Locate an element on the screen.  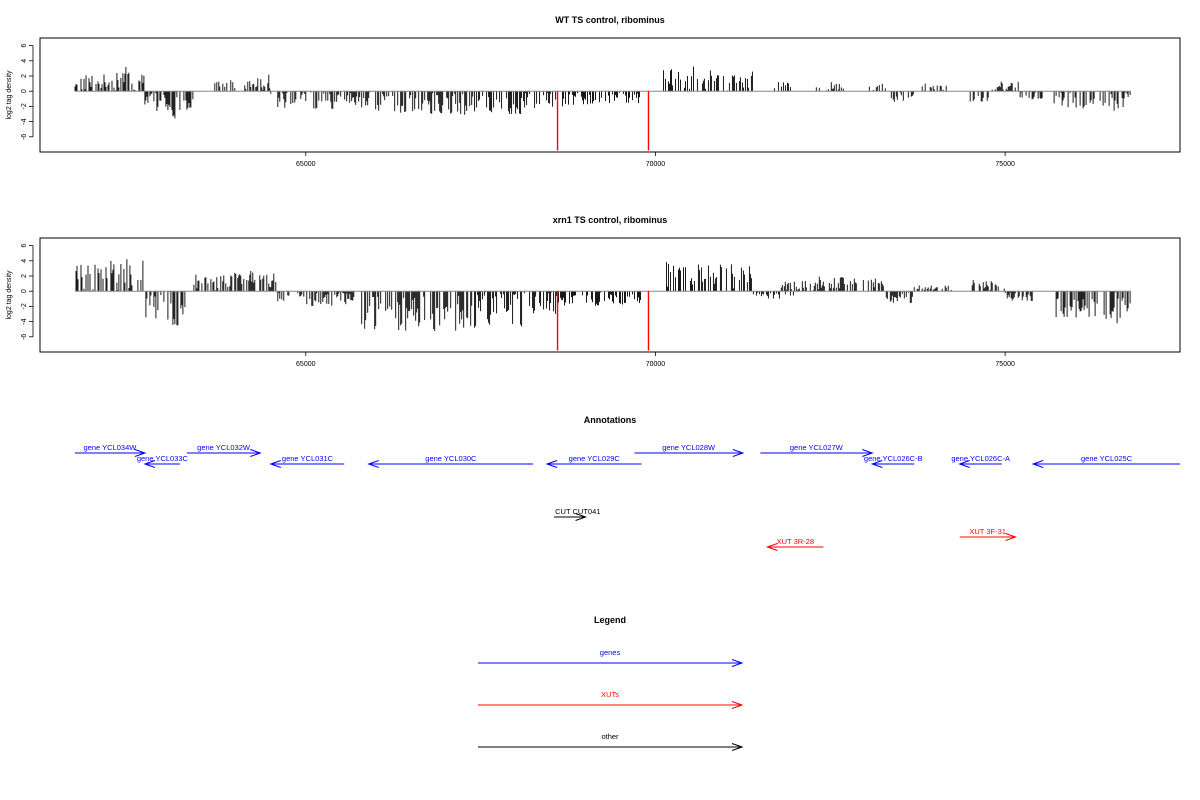
legend-item: genes is located at coordinates (611, 657).